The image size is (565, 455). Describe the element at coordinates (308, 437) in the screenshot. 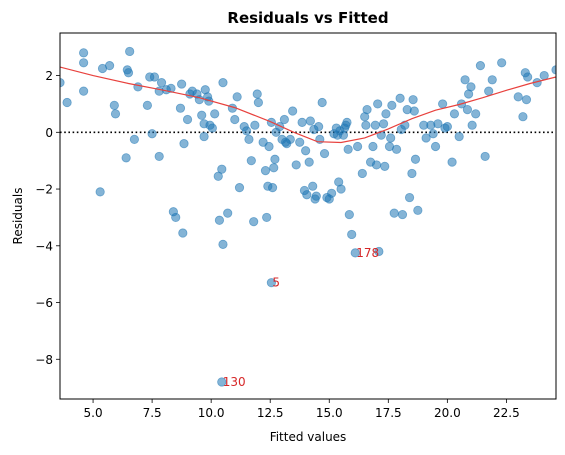

I see `x-axis-label: Fitted values` at that location.